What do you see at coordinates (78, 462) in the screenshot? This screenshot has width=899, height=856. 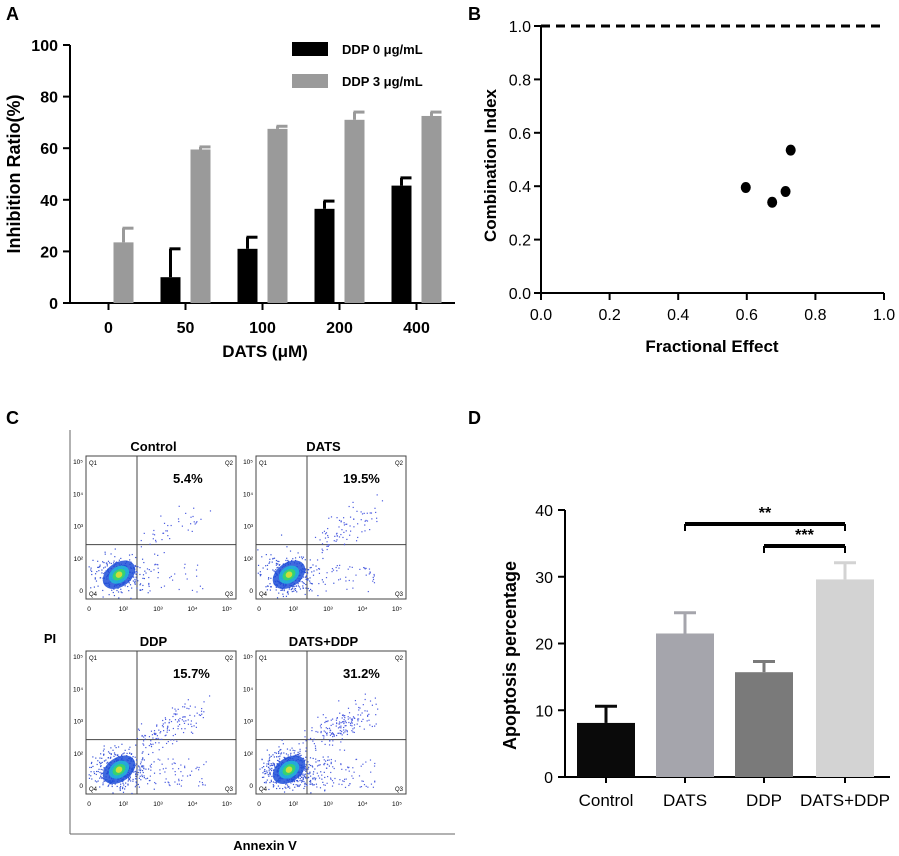 I see `panel-c-y-tick-label: 10⁵` at bounding box center [78, 462].